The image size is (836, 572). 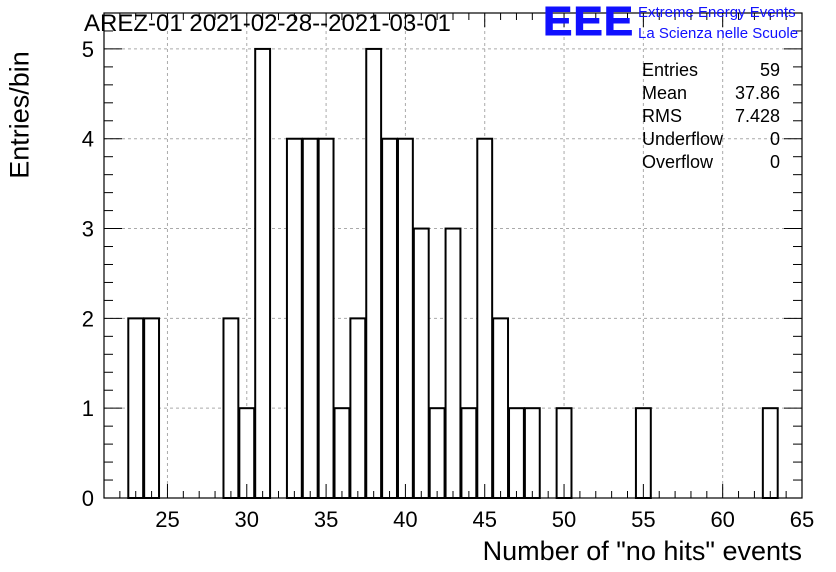 I want to click on stat-label: Overflow, so click(x=678, y=162).